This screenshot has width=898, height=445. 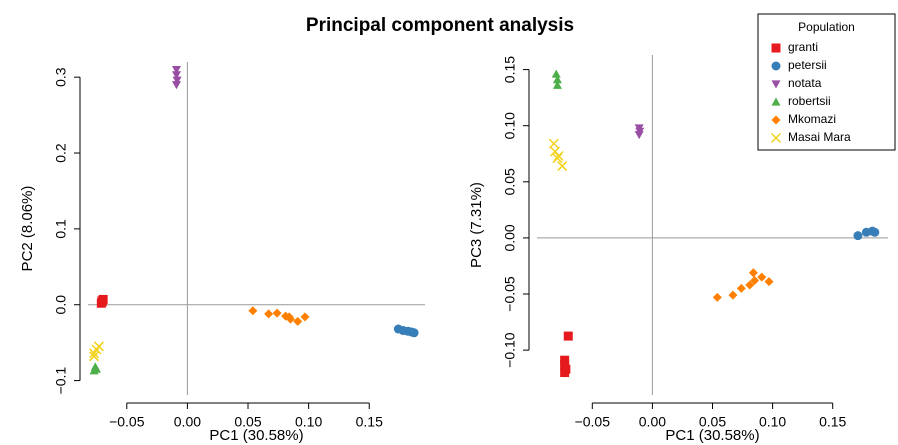 I want to click on legend-box, so click(x=826, y=82).